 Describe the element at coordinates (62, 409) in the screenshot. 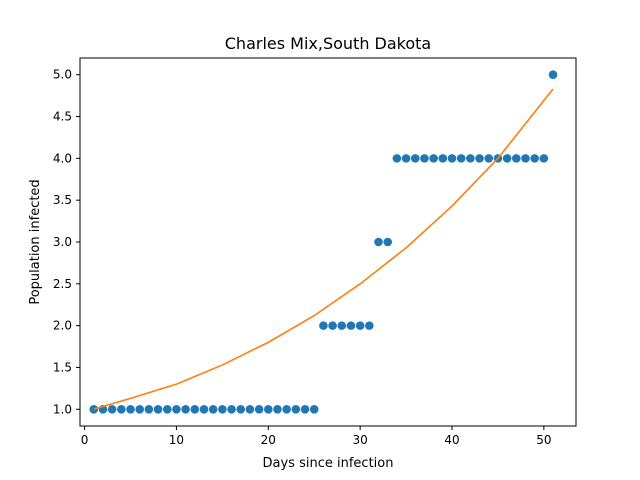

I see `y-tick-label: 1.0` at that location.